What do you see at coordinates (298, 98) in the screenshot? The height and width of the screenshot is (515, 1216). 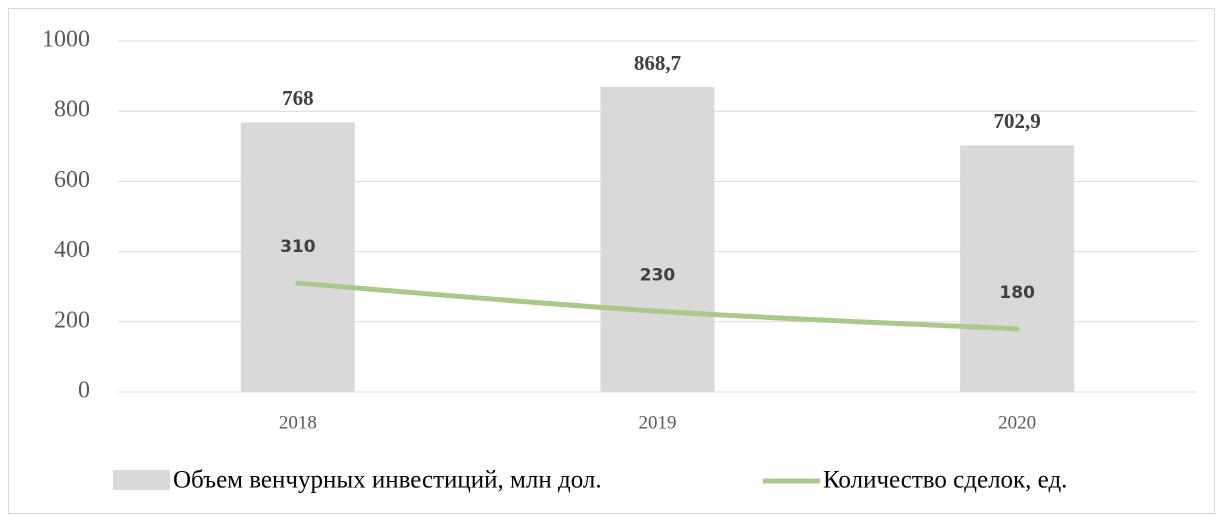 I see `bar-value-label: 768` at bounding box center [298, 98].